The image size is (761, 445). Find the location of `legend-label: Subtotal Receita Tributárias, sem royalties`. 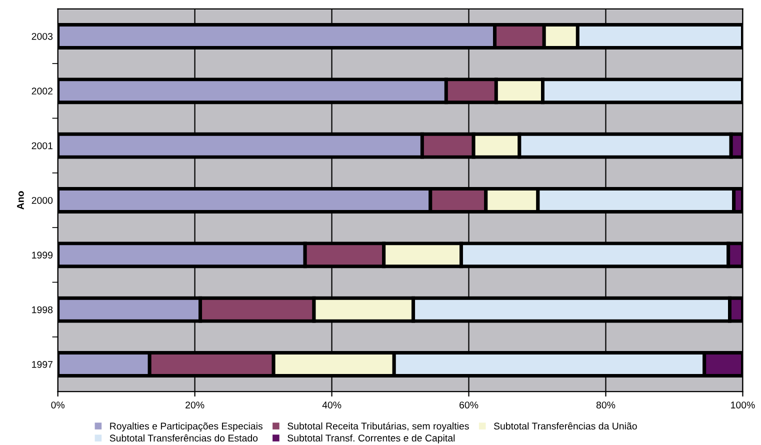

legend-label: Subtotal Receita Tributárias, sem royalties is located at coordinates (378, 427).